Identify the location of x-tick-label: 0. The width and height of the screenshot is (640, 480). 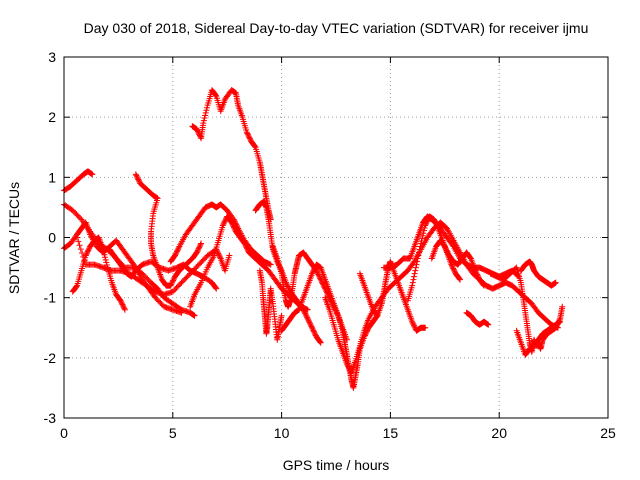
(64, 433).